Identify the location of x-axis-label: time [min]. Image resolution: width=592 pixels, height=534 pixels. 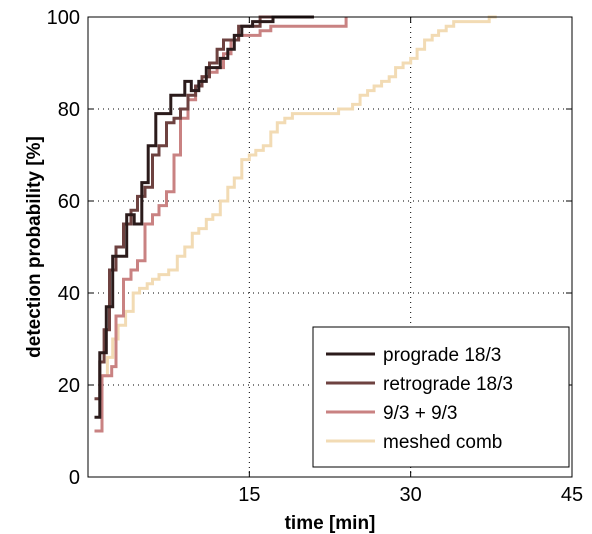
(330, 523).